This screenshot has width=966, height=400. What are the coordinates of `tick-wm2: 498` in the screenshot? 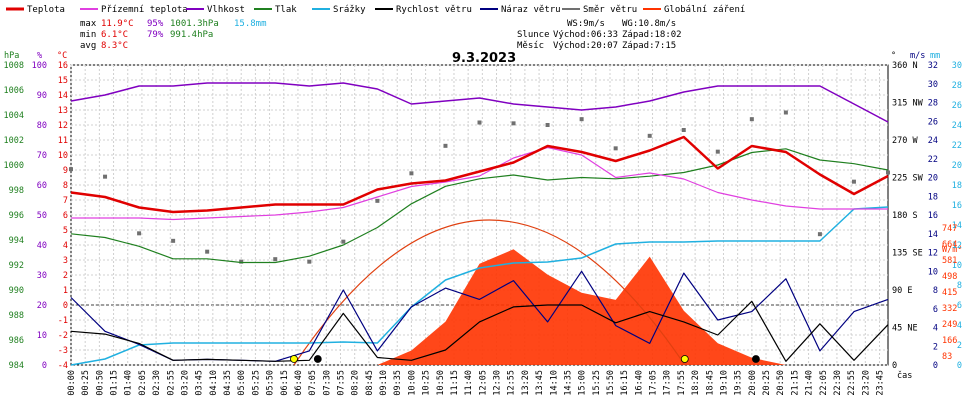 It's located at (949, 277).